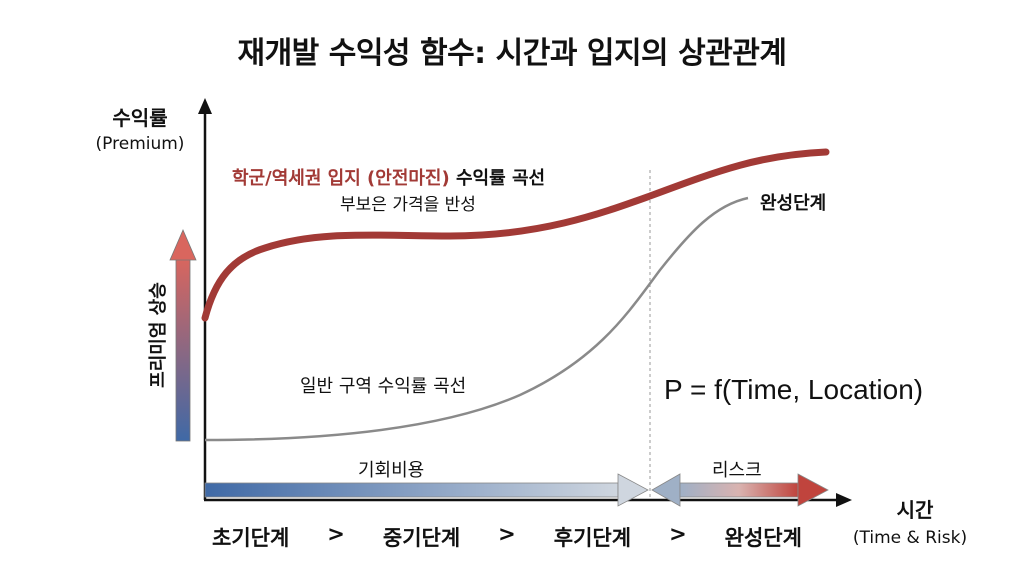 The height and width of the screenshot is (572, 1024). What do you see at coordinates (497, 178) in the screenshot?
I see `premium-curve-label-rest: 수익률 곡선` at bounding box center [497, 178].